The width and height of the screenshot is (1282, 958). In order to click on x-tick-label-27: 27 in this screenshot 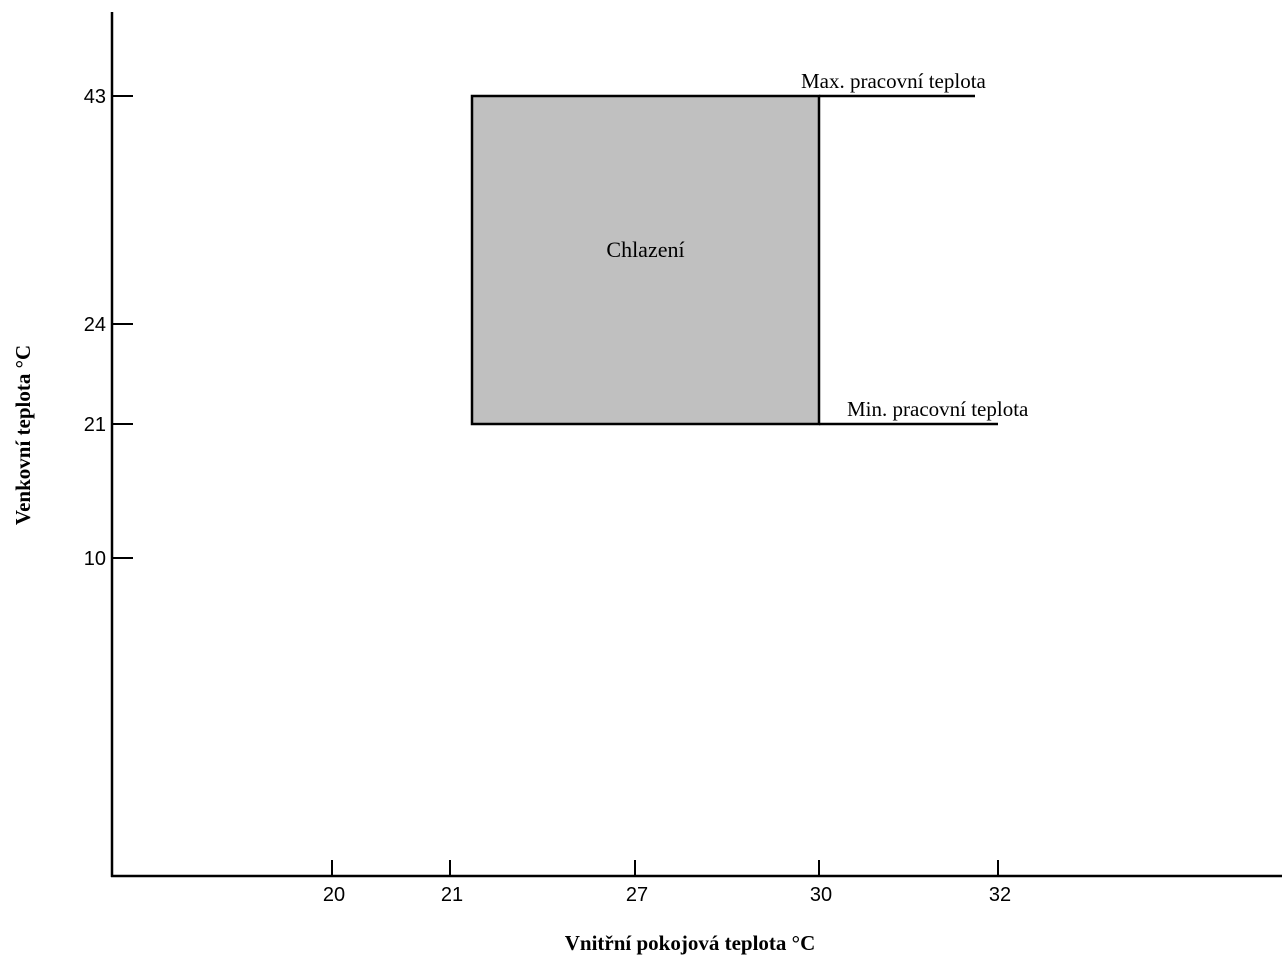, I will do `click(637, 895)`.